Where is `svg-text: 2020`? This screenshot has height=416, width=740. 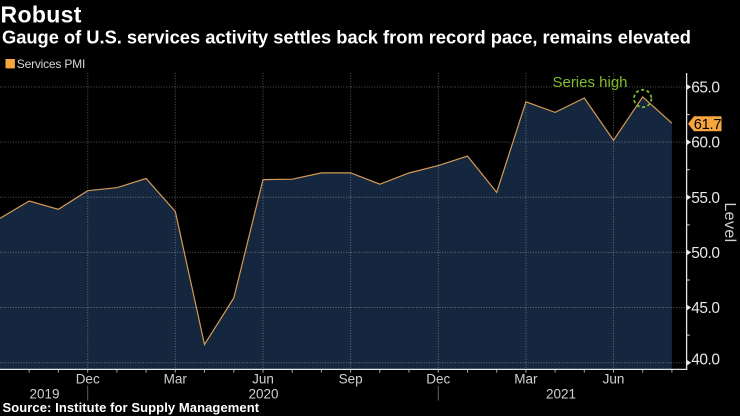
svg-text: 2020 is located at coordinates (263, 394).